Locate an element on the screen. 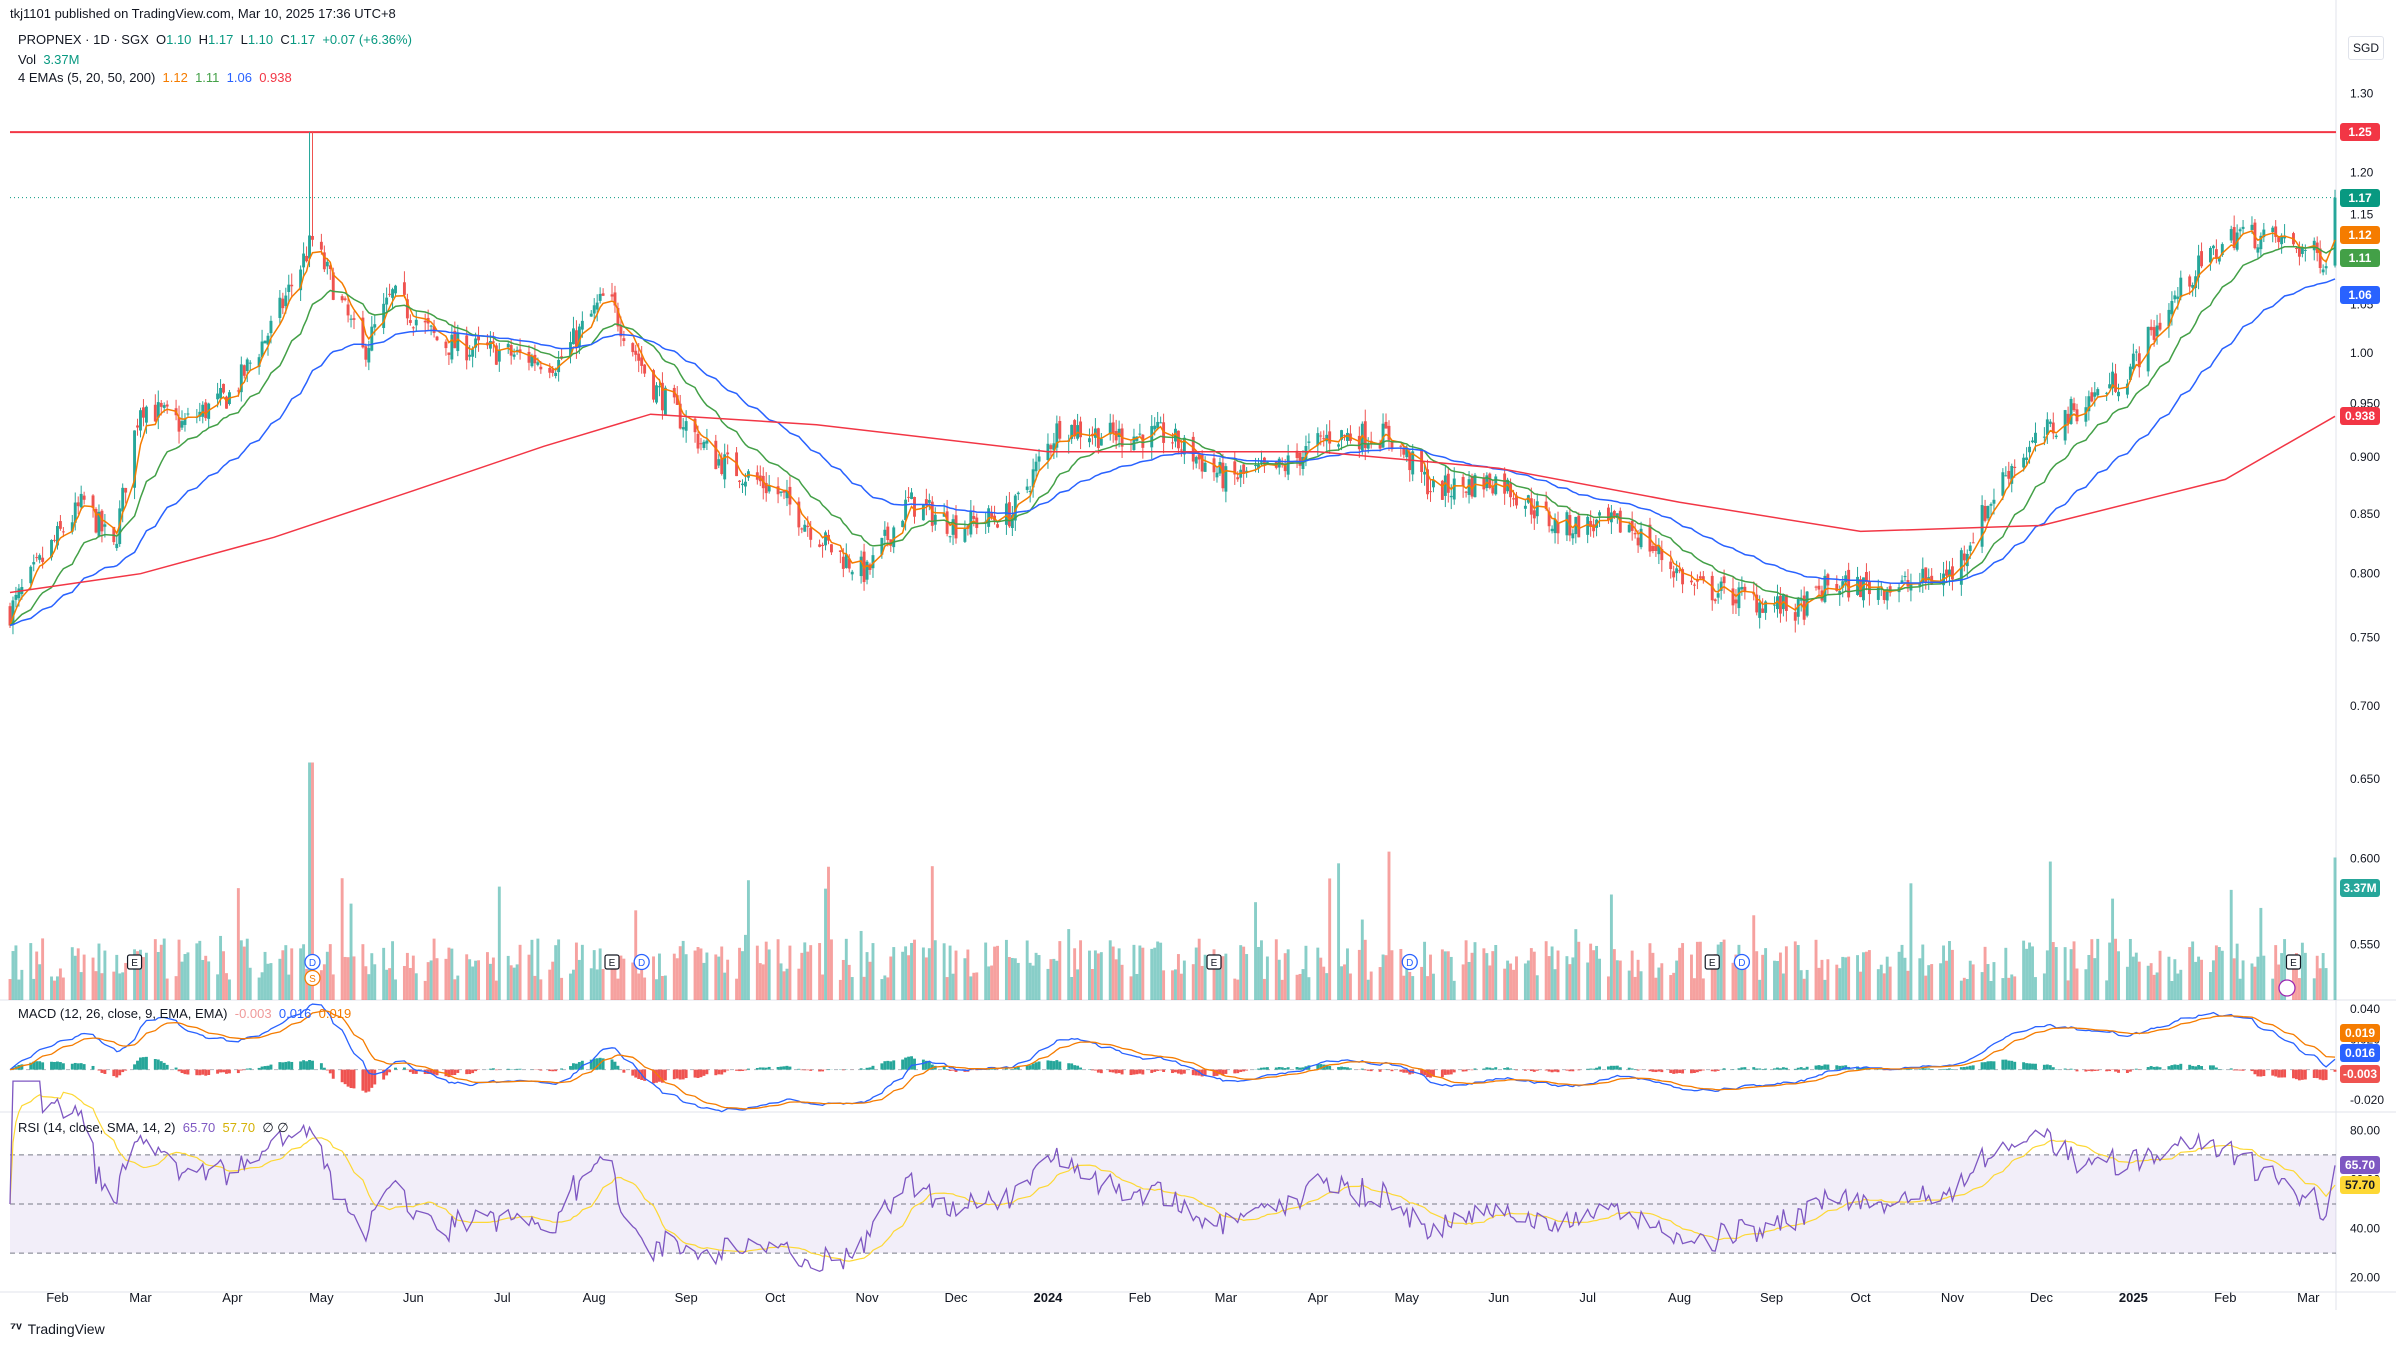 This screenshot has width=2396, height=1350. currency-button: SGD is located at coordinates (2366, 48).